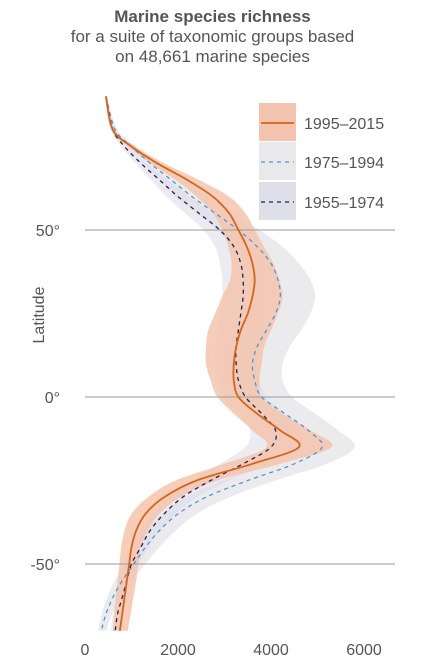  Describe the element at coordinates (52, 398) in the screenshot. I see `y-tick-label-1: 0°` at that location.